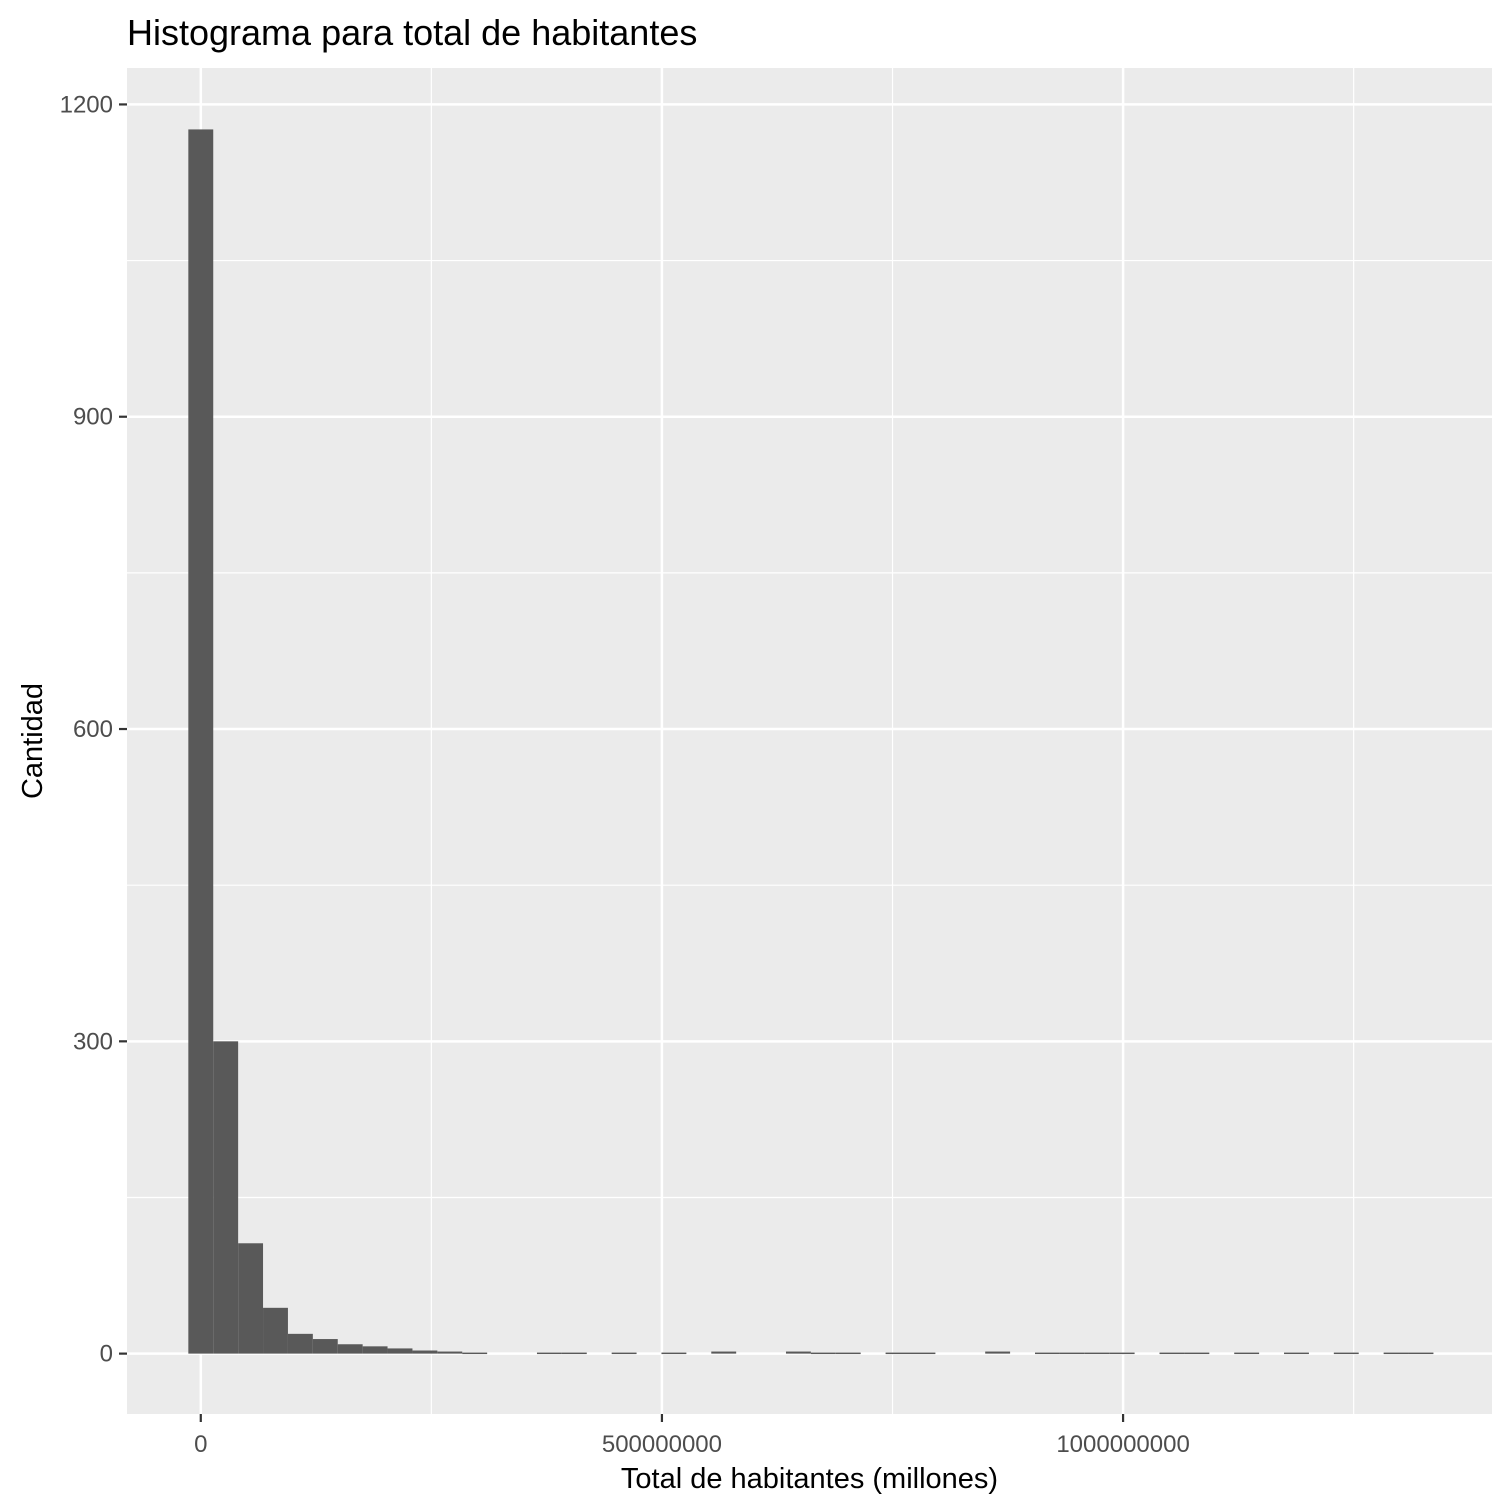 The height and width of the screenshot is (1512, 1512). I want to click on y-tick-label: 900, so click(93, 417).